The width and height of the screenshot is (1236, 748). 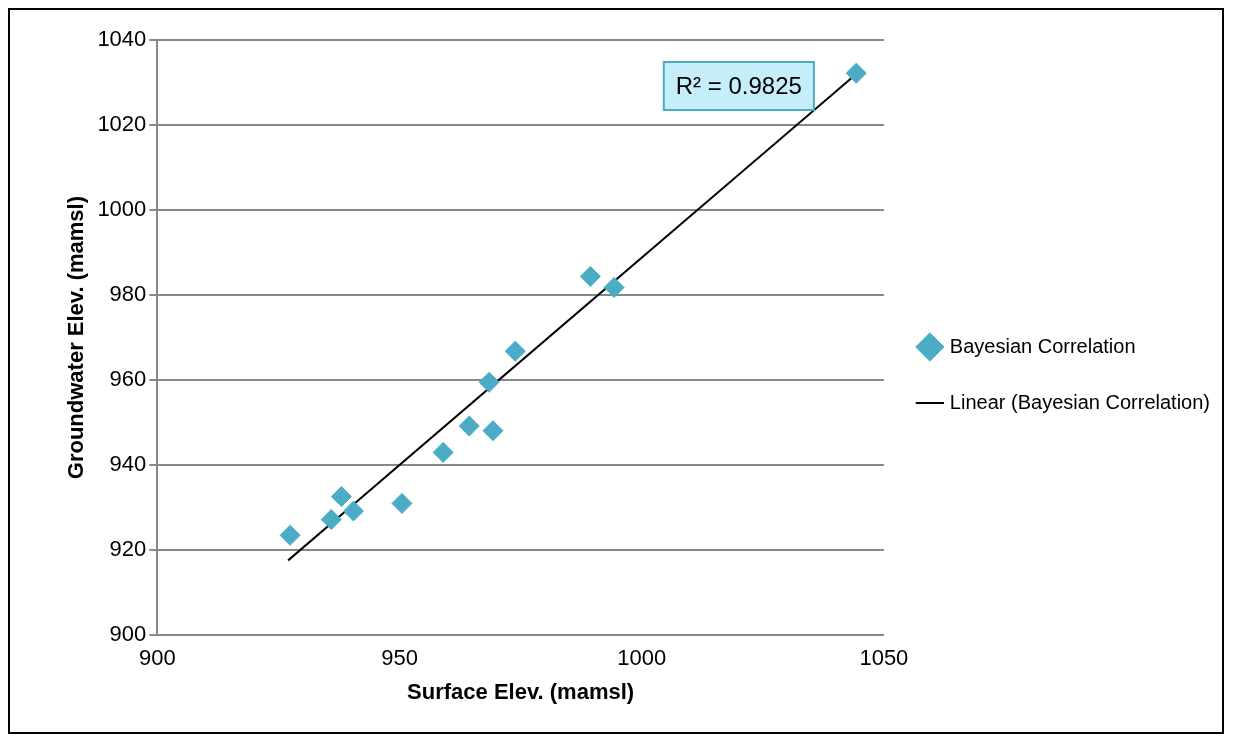 I want to click on y-tick-label: 980, so click(x=128, y=294).